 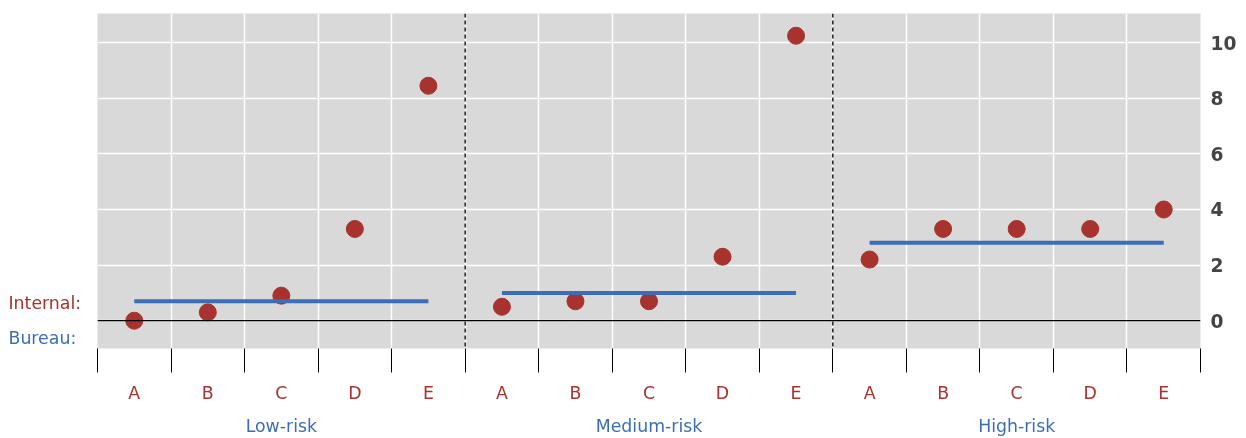 I want to click on y-tick-label: 8, so click(x=1217, y=99).